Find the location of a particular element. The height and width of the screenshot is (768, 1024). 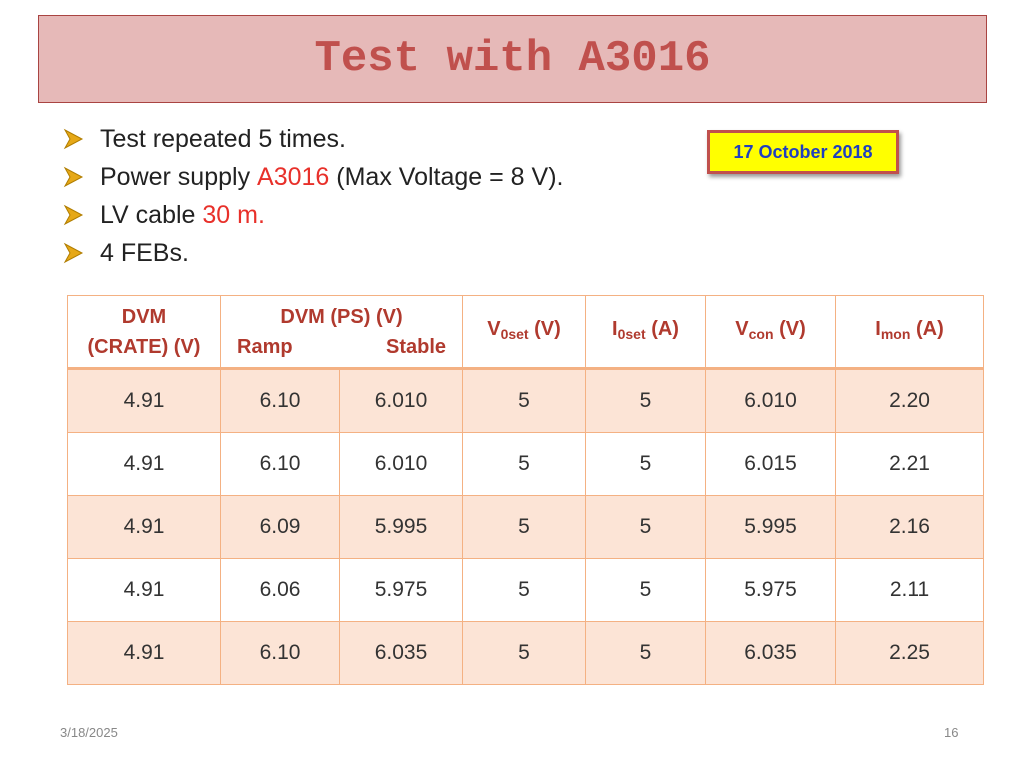

header-cell: I0set (A) is located at coordinates (646, 332).